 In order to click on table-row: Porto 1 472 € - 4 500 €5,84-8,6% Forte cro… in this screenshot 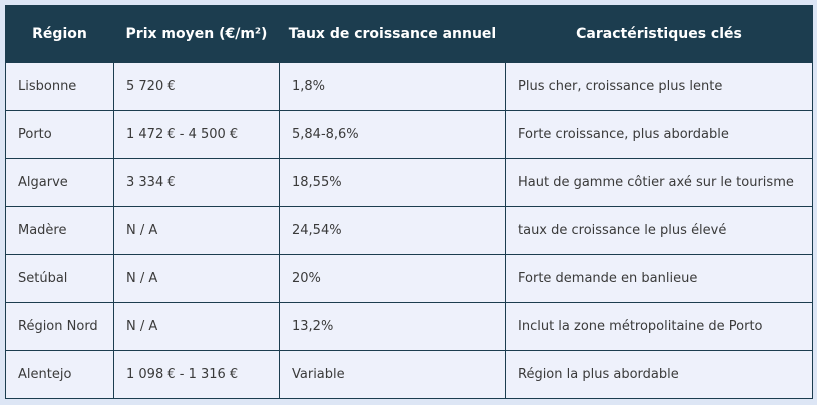, I will do `click(409, 134)`.